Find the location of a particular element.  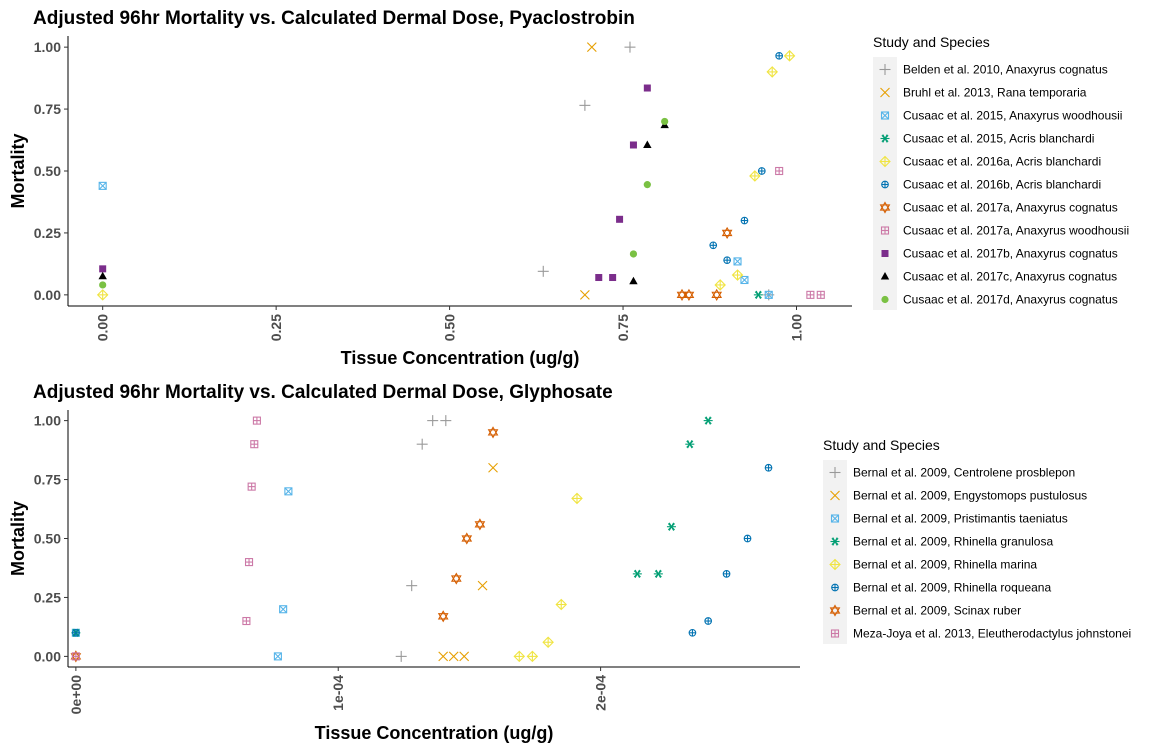

legend-item-label: Cusaac et al. 2017a, Anaxyrus cognatus is located at coordinates (1010, 208).